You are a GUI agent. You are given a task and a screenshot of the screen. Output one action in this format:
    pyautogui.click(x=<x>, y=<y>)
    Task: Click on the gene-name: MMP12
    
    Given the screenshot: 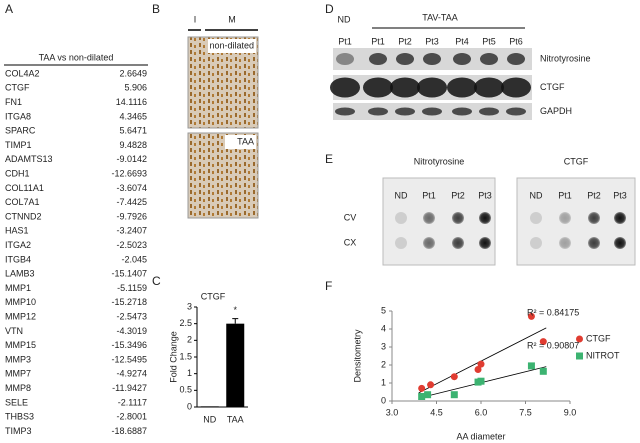 What is the action you would take?
    pyautogui.click(x=20, y=316)
    